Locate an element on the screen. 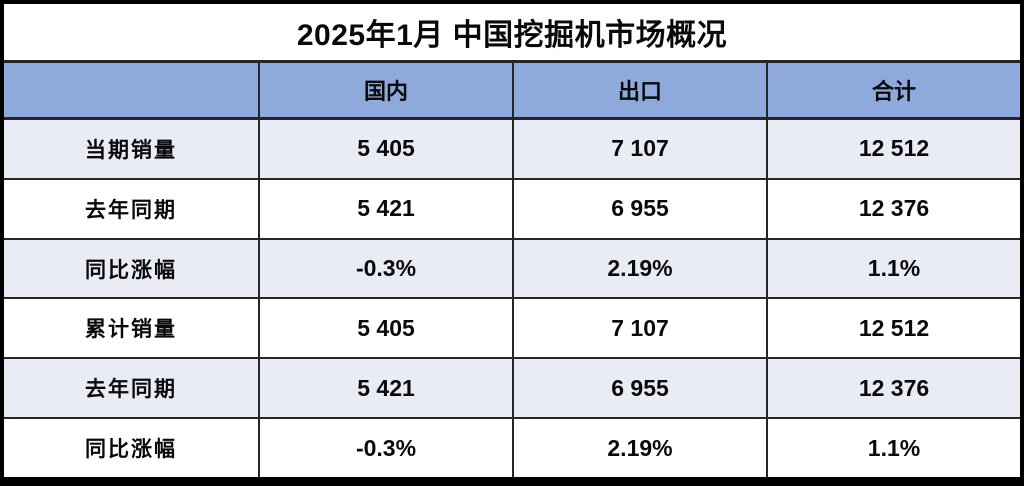  row-yoy-change-2: 同比涨幅 -0.3% 2.19% 1.1% is located at coordinates (512, 447).